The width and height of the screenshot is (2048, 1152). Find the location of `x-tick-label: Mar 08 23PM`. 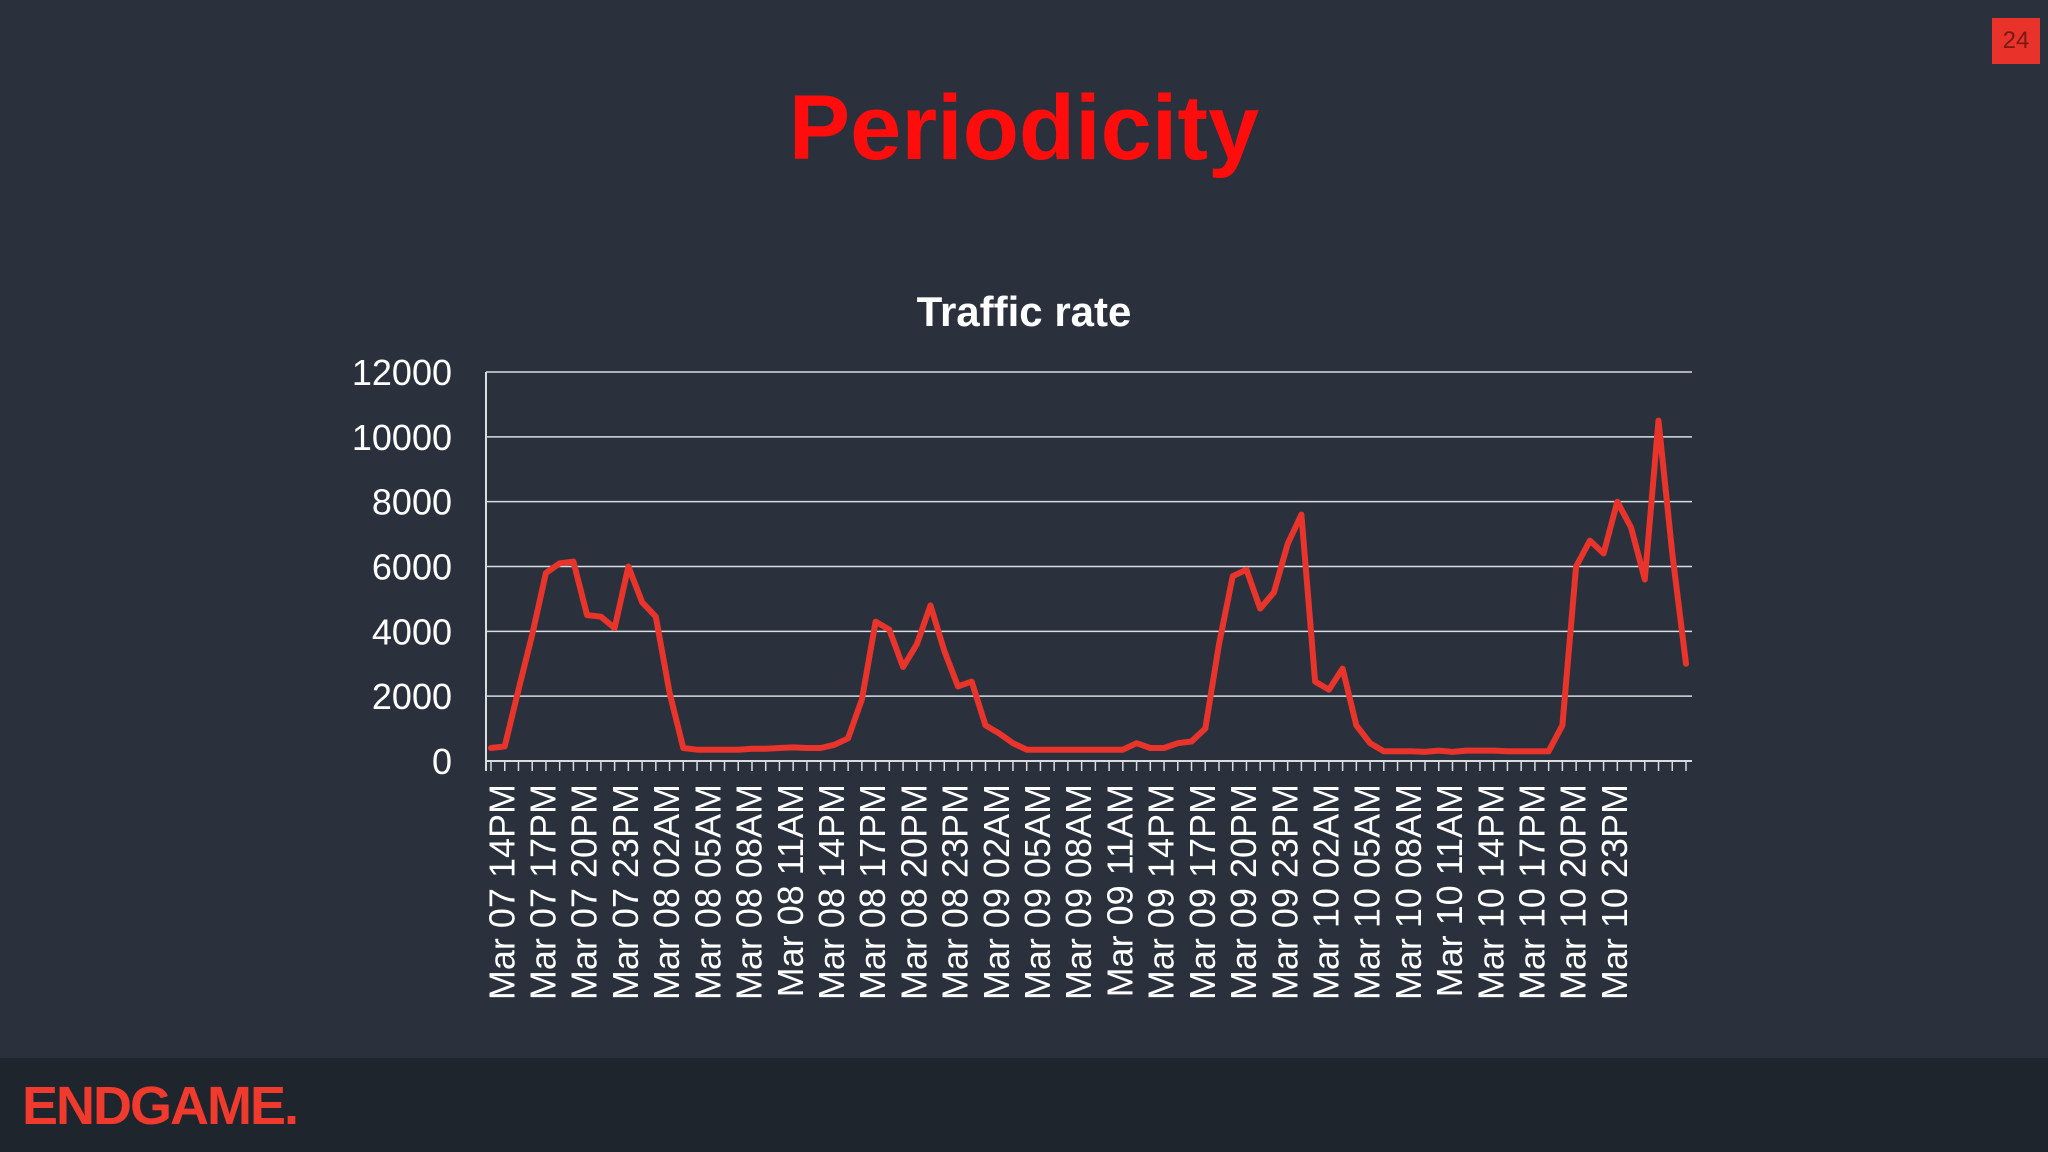

x-tick-label: Mar 08 23PM is located at coordinates (955, 892).